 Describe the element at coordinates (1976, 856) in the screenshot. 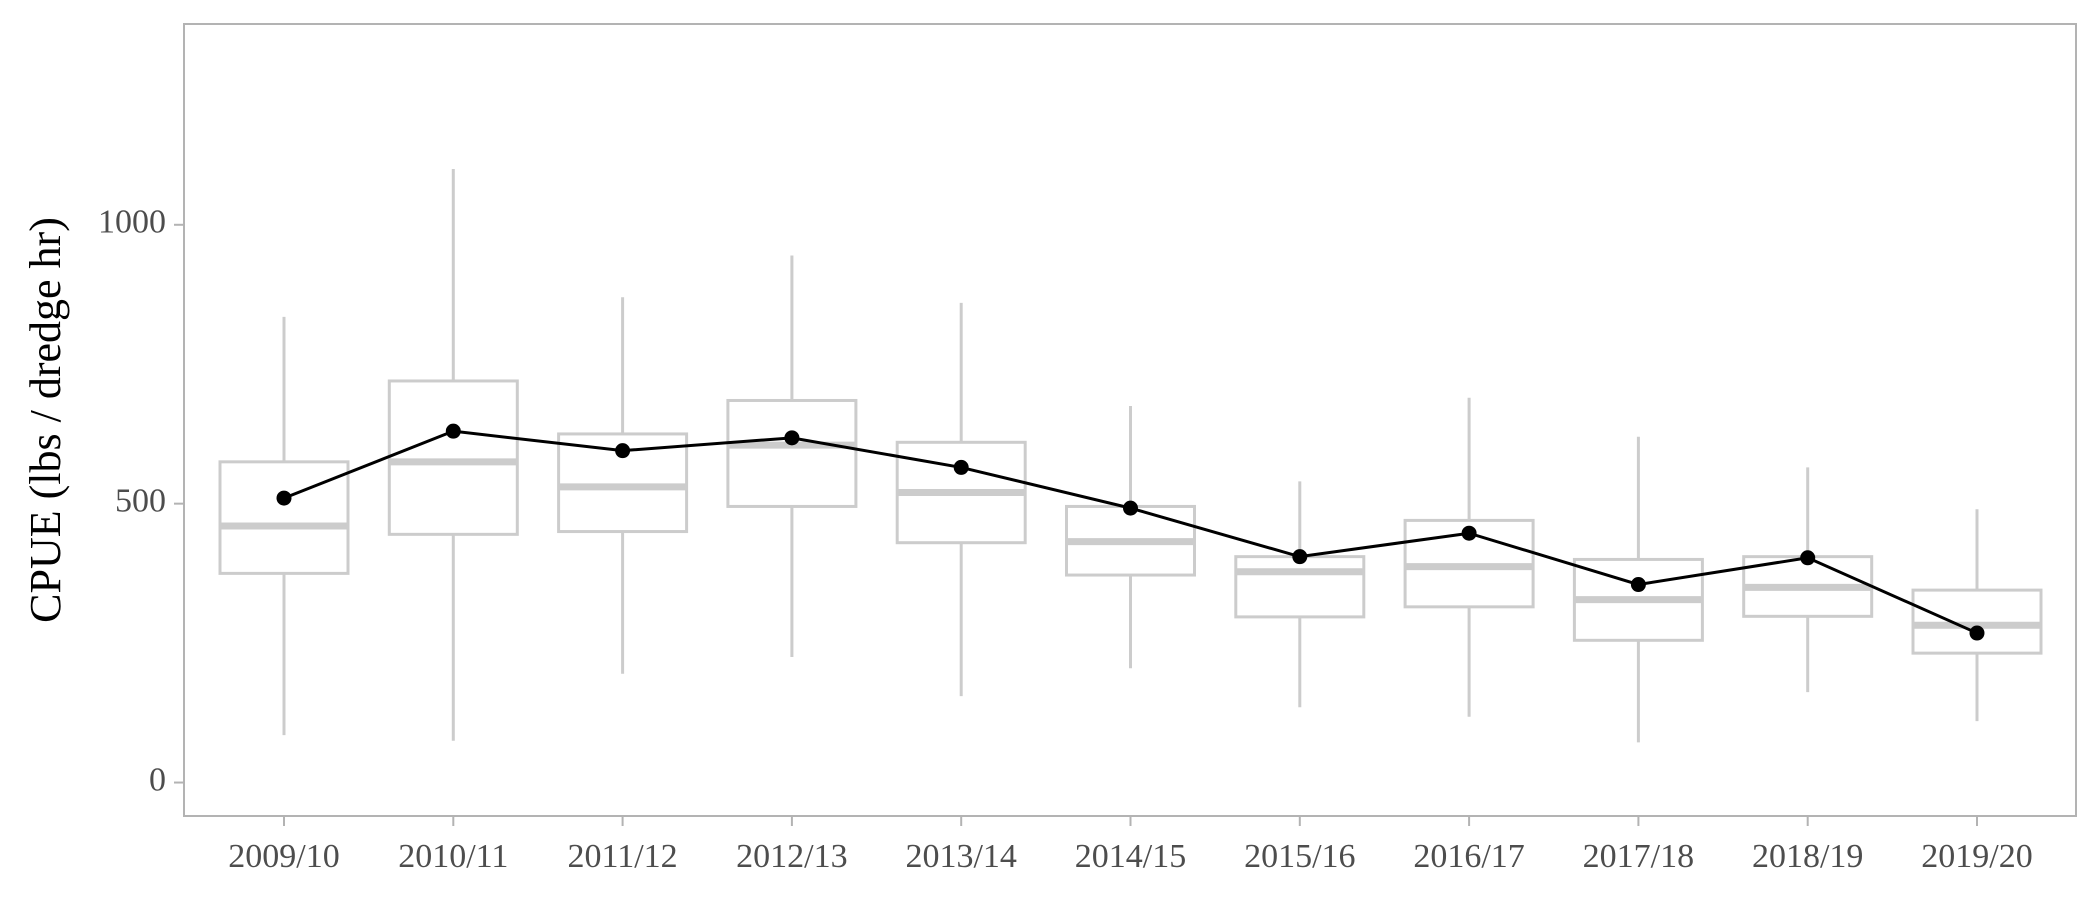

I see `x-tick-label: 2019/20` at that location.